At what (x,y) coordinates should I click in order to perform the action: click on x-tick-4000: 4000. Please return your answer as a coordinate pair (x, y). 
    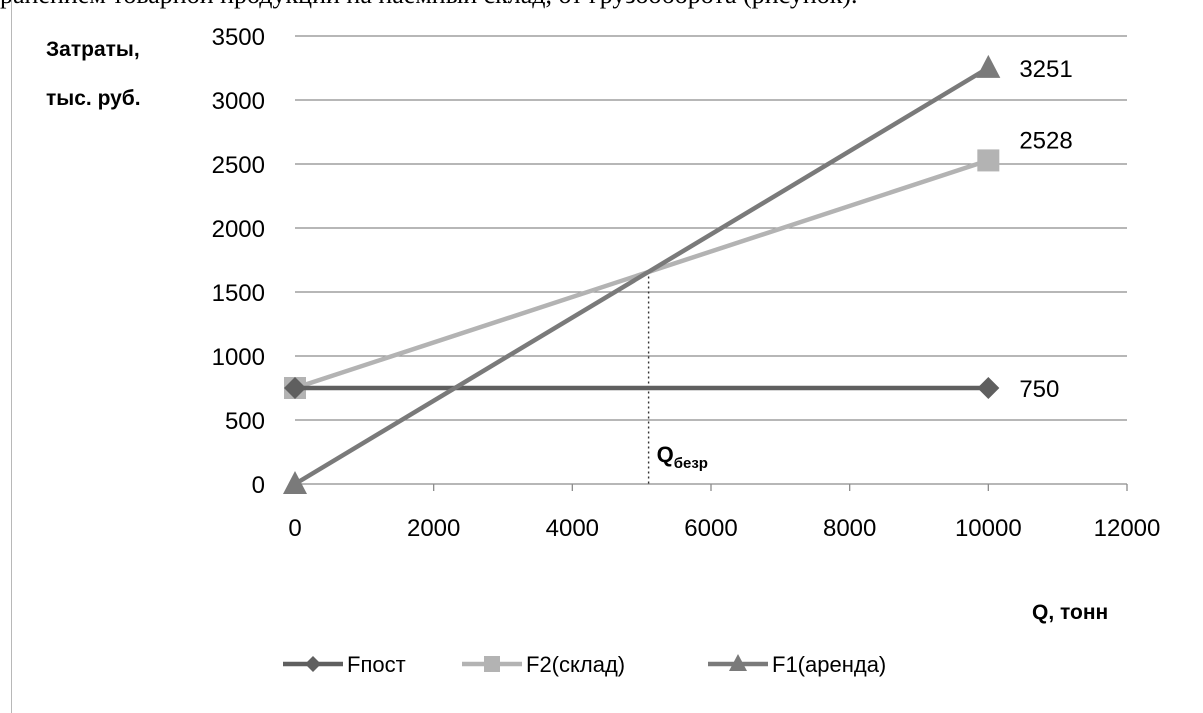
    Looking at the image, I should click on (572, 528).